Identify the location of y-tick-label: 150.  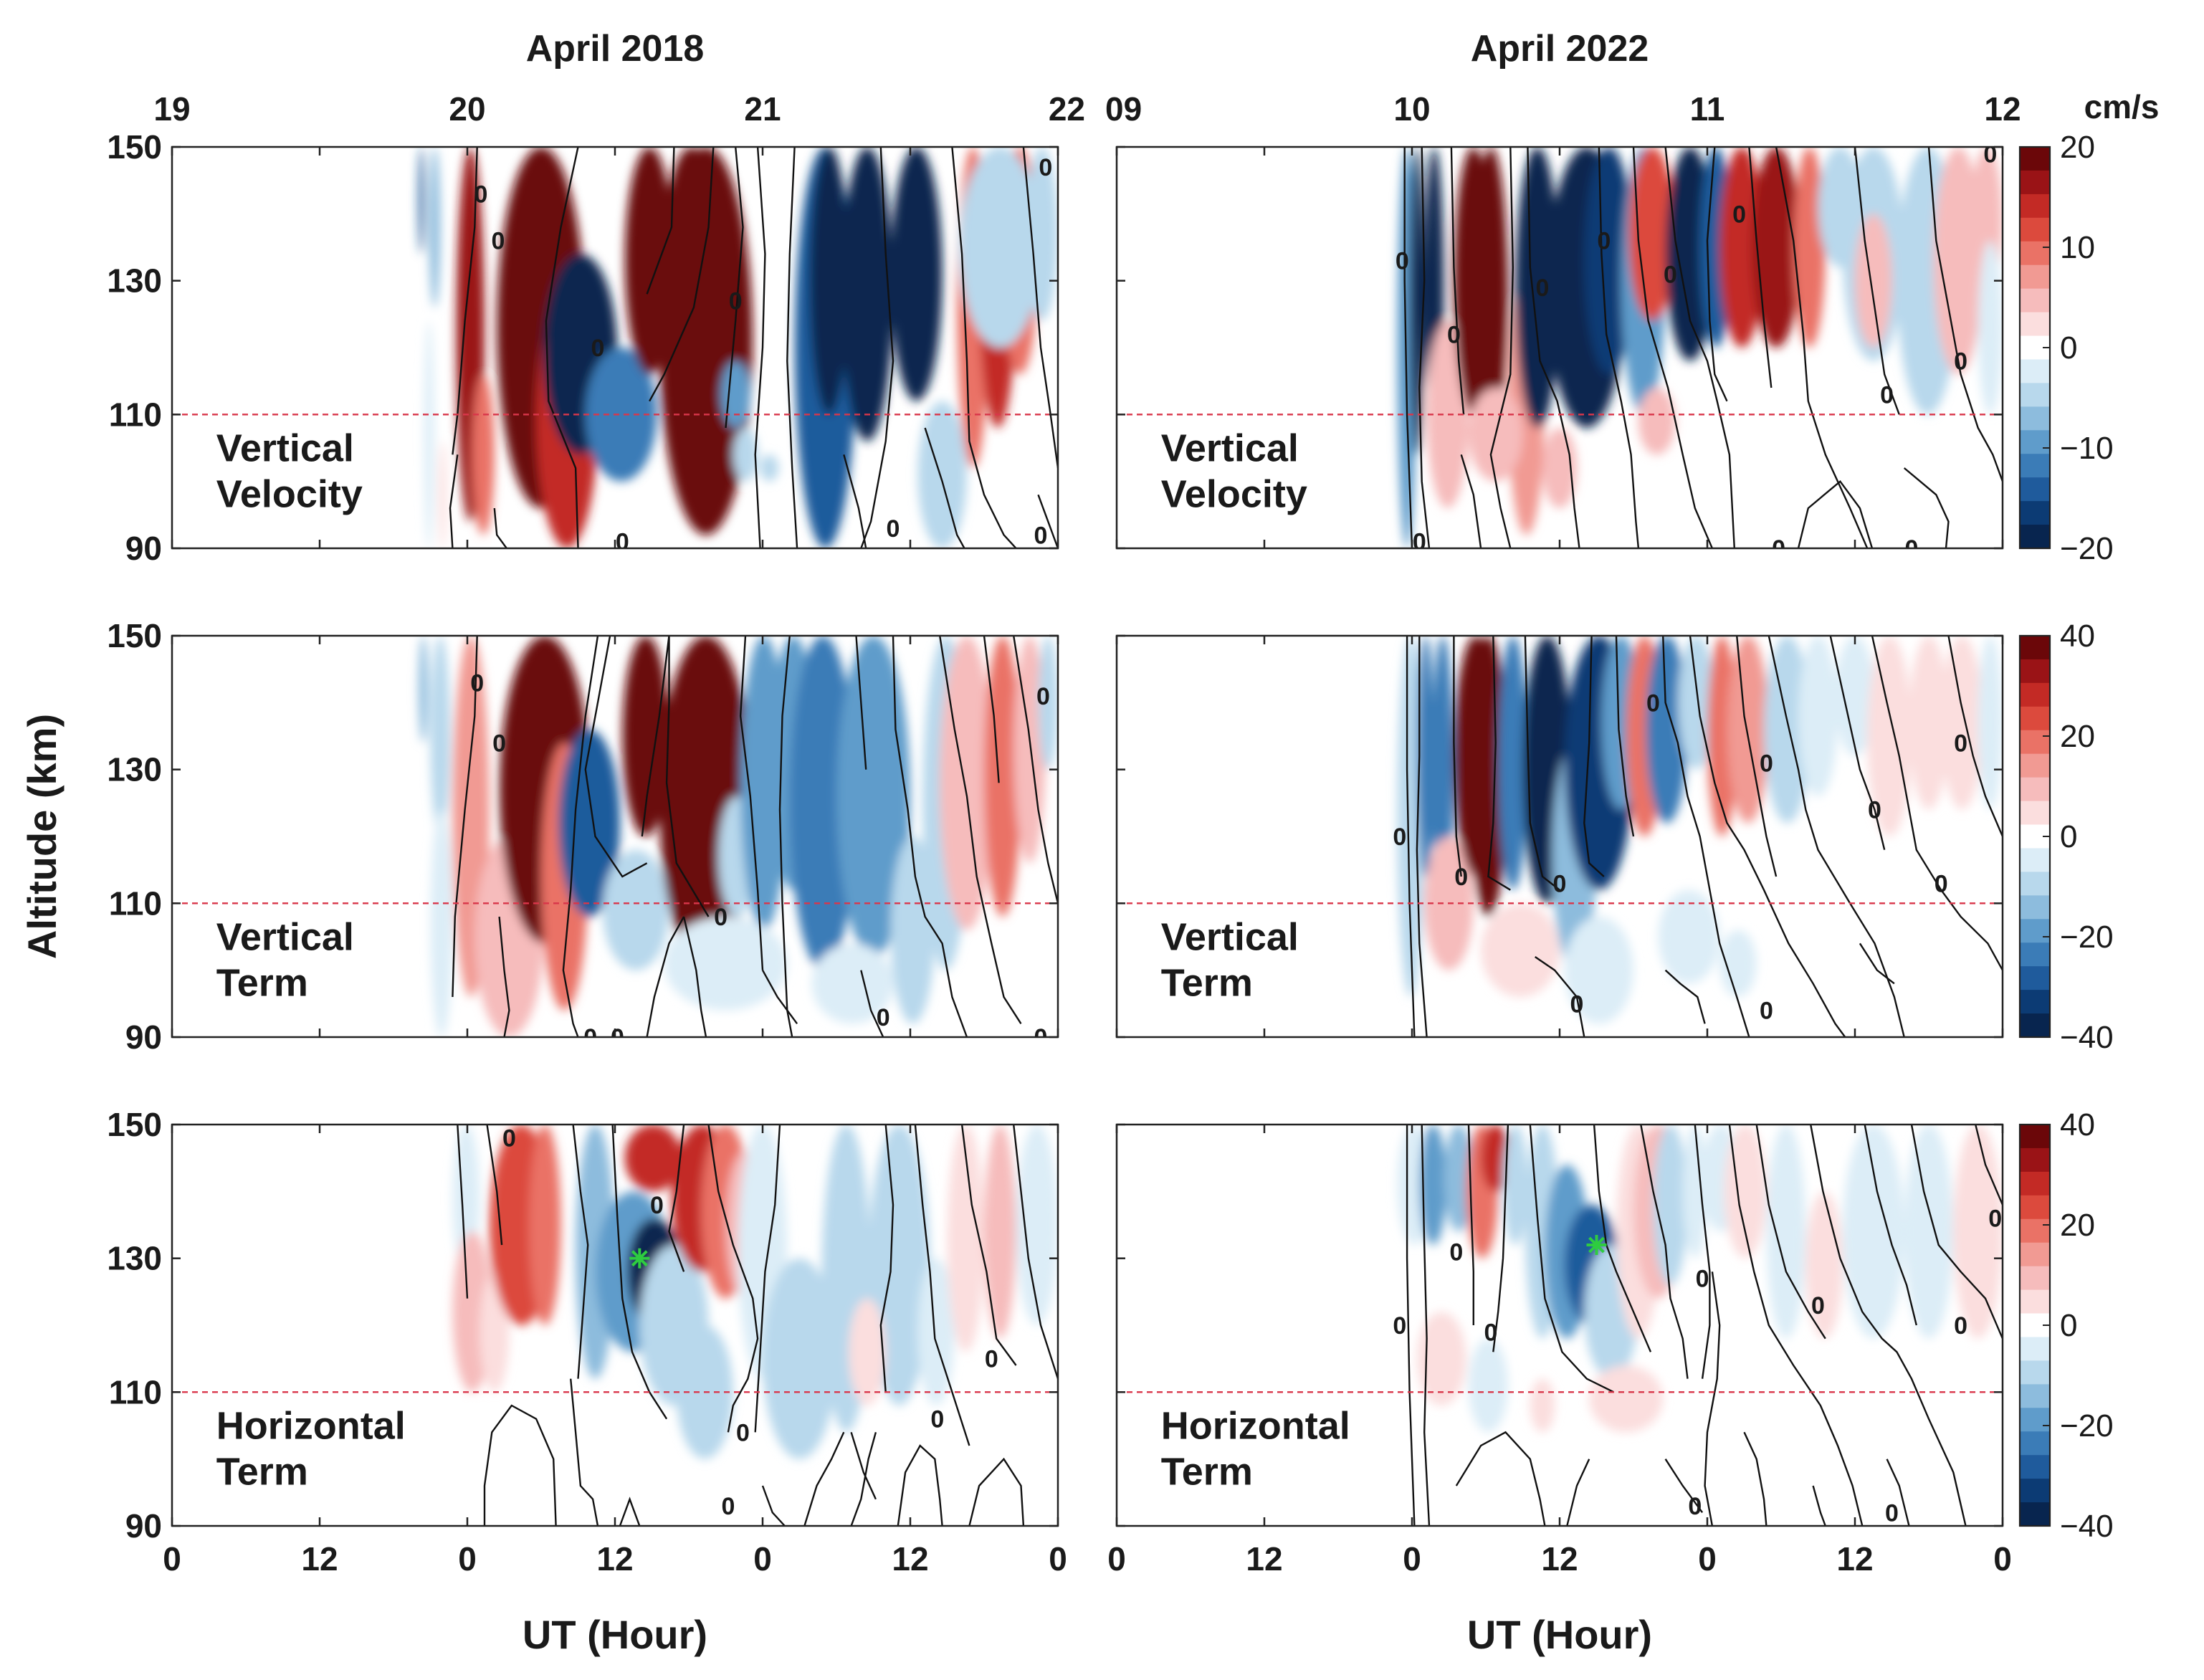
(135, 147).